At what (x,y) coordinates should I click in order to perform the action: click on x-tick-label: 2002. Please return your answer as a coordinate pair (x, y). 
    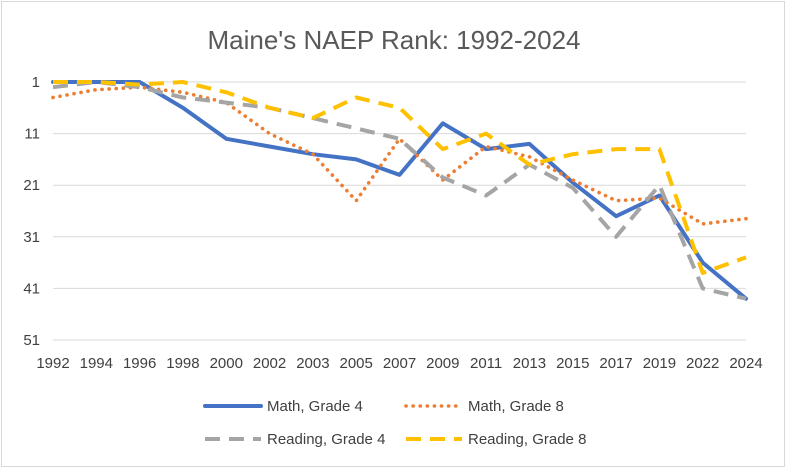
    Looking at the image, I should click on (269, 363).